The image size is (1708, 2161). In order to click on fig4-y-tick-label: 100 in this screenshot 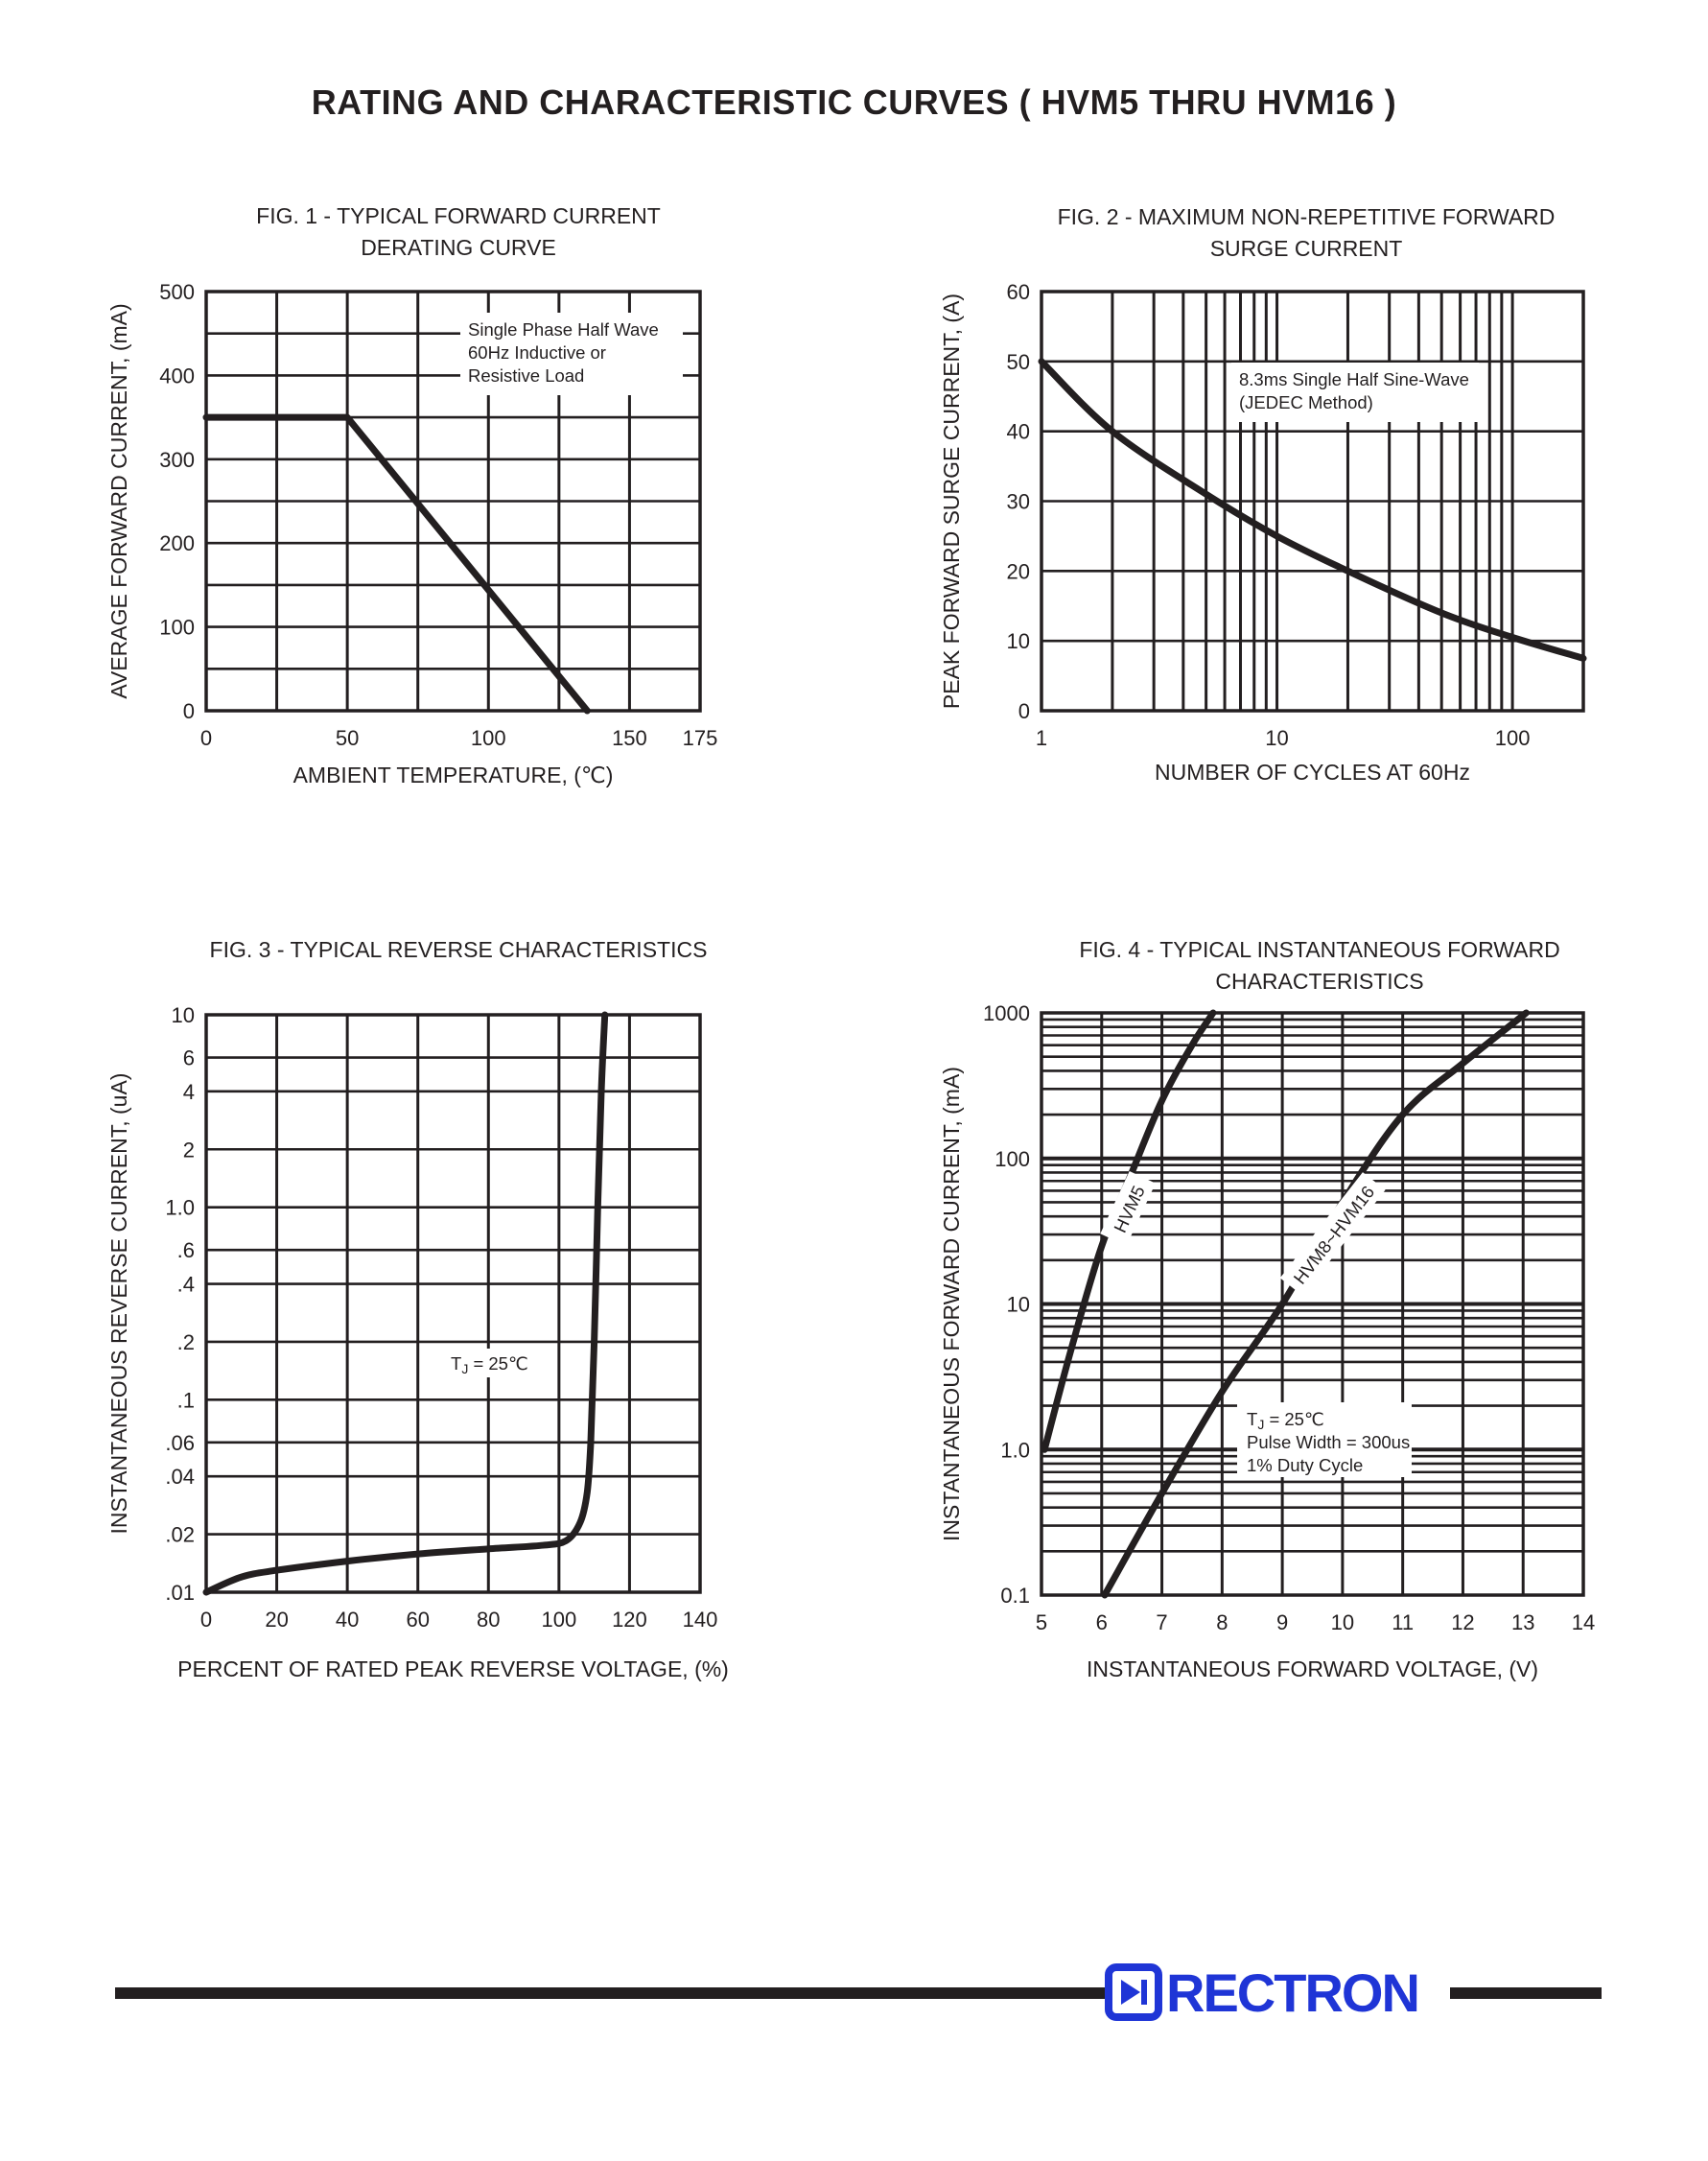, I will do `click(1012, 1159)`.